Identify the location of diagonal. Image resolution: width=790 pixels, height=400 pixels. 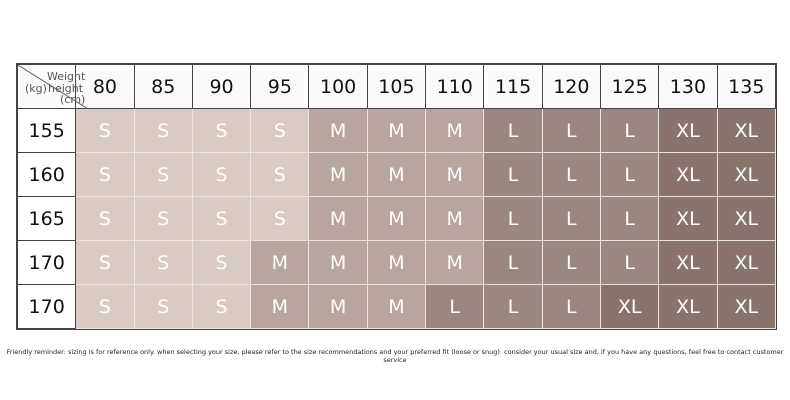
(53, 87).